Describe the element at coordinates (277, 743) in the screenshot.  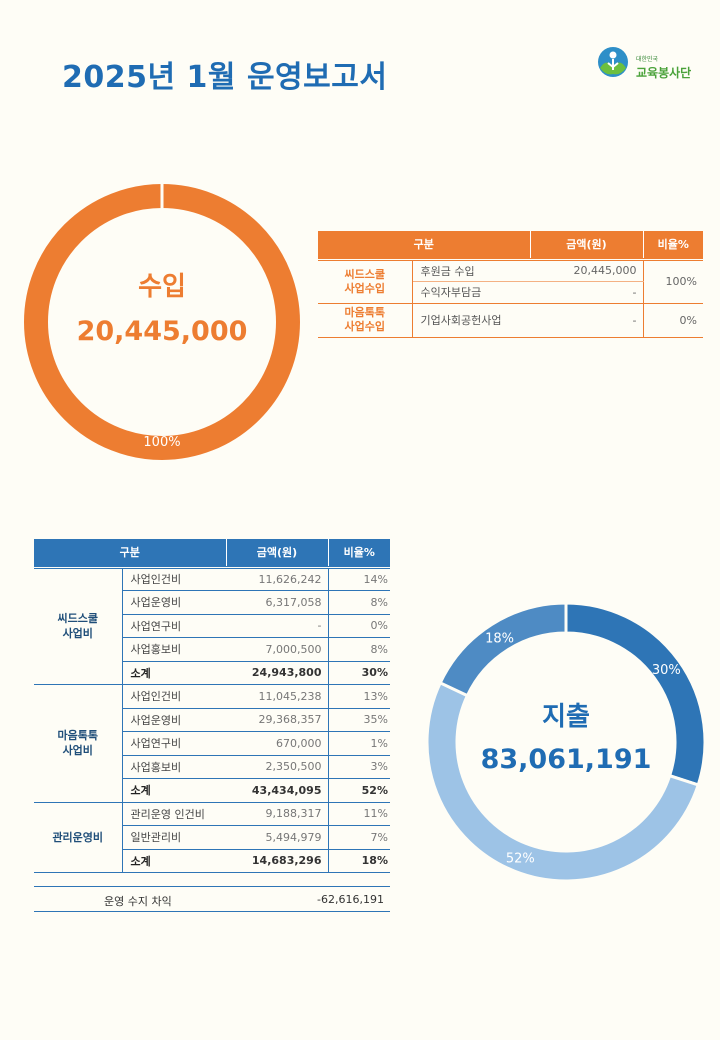
I see `expense-amount: 670,000` at that location.